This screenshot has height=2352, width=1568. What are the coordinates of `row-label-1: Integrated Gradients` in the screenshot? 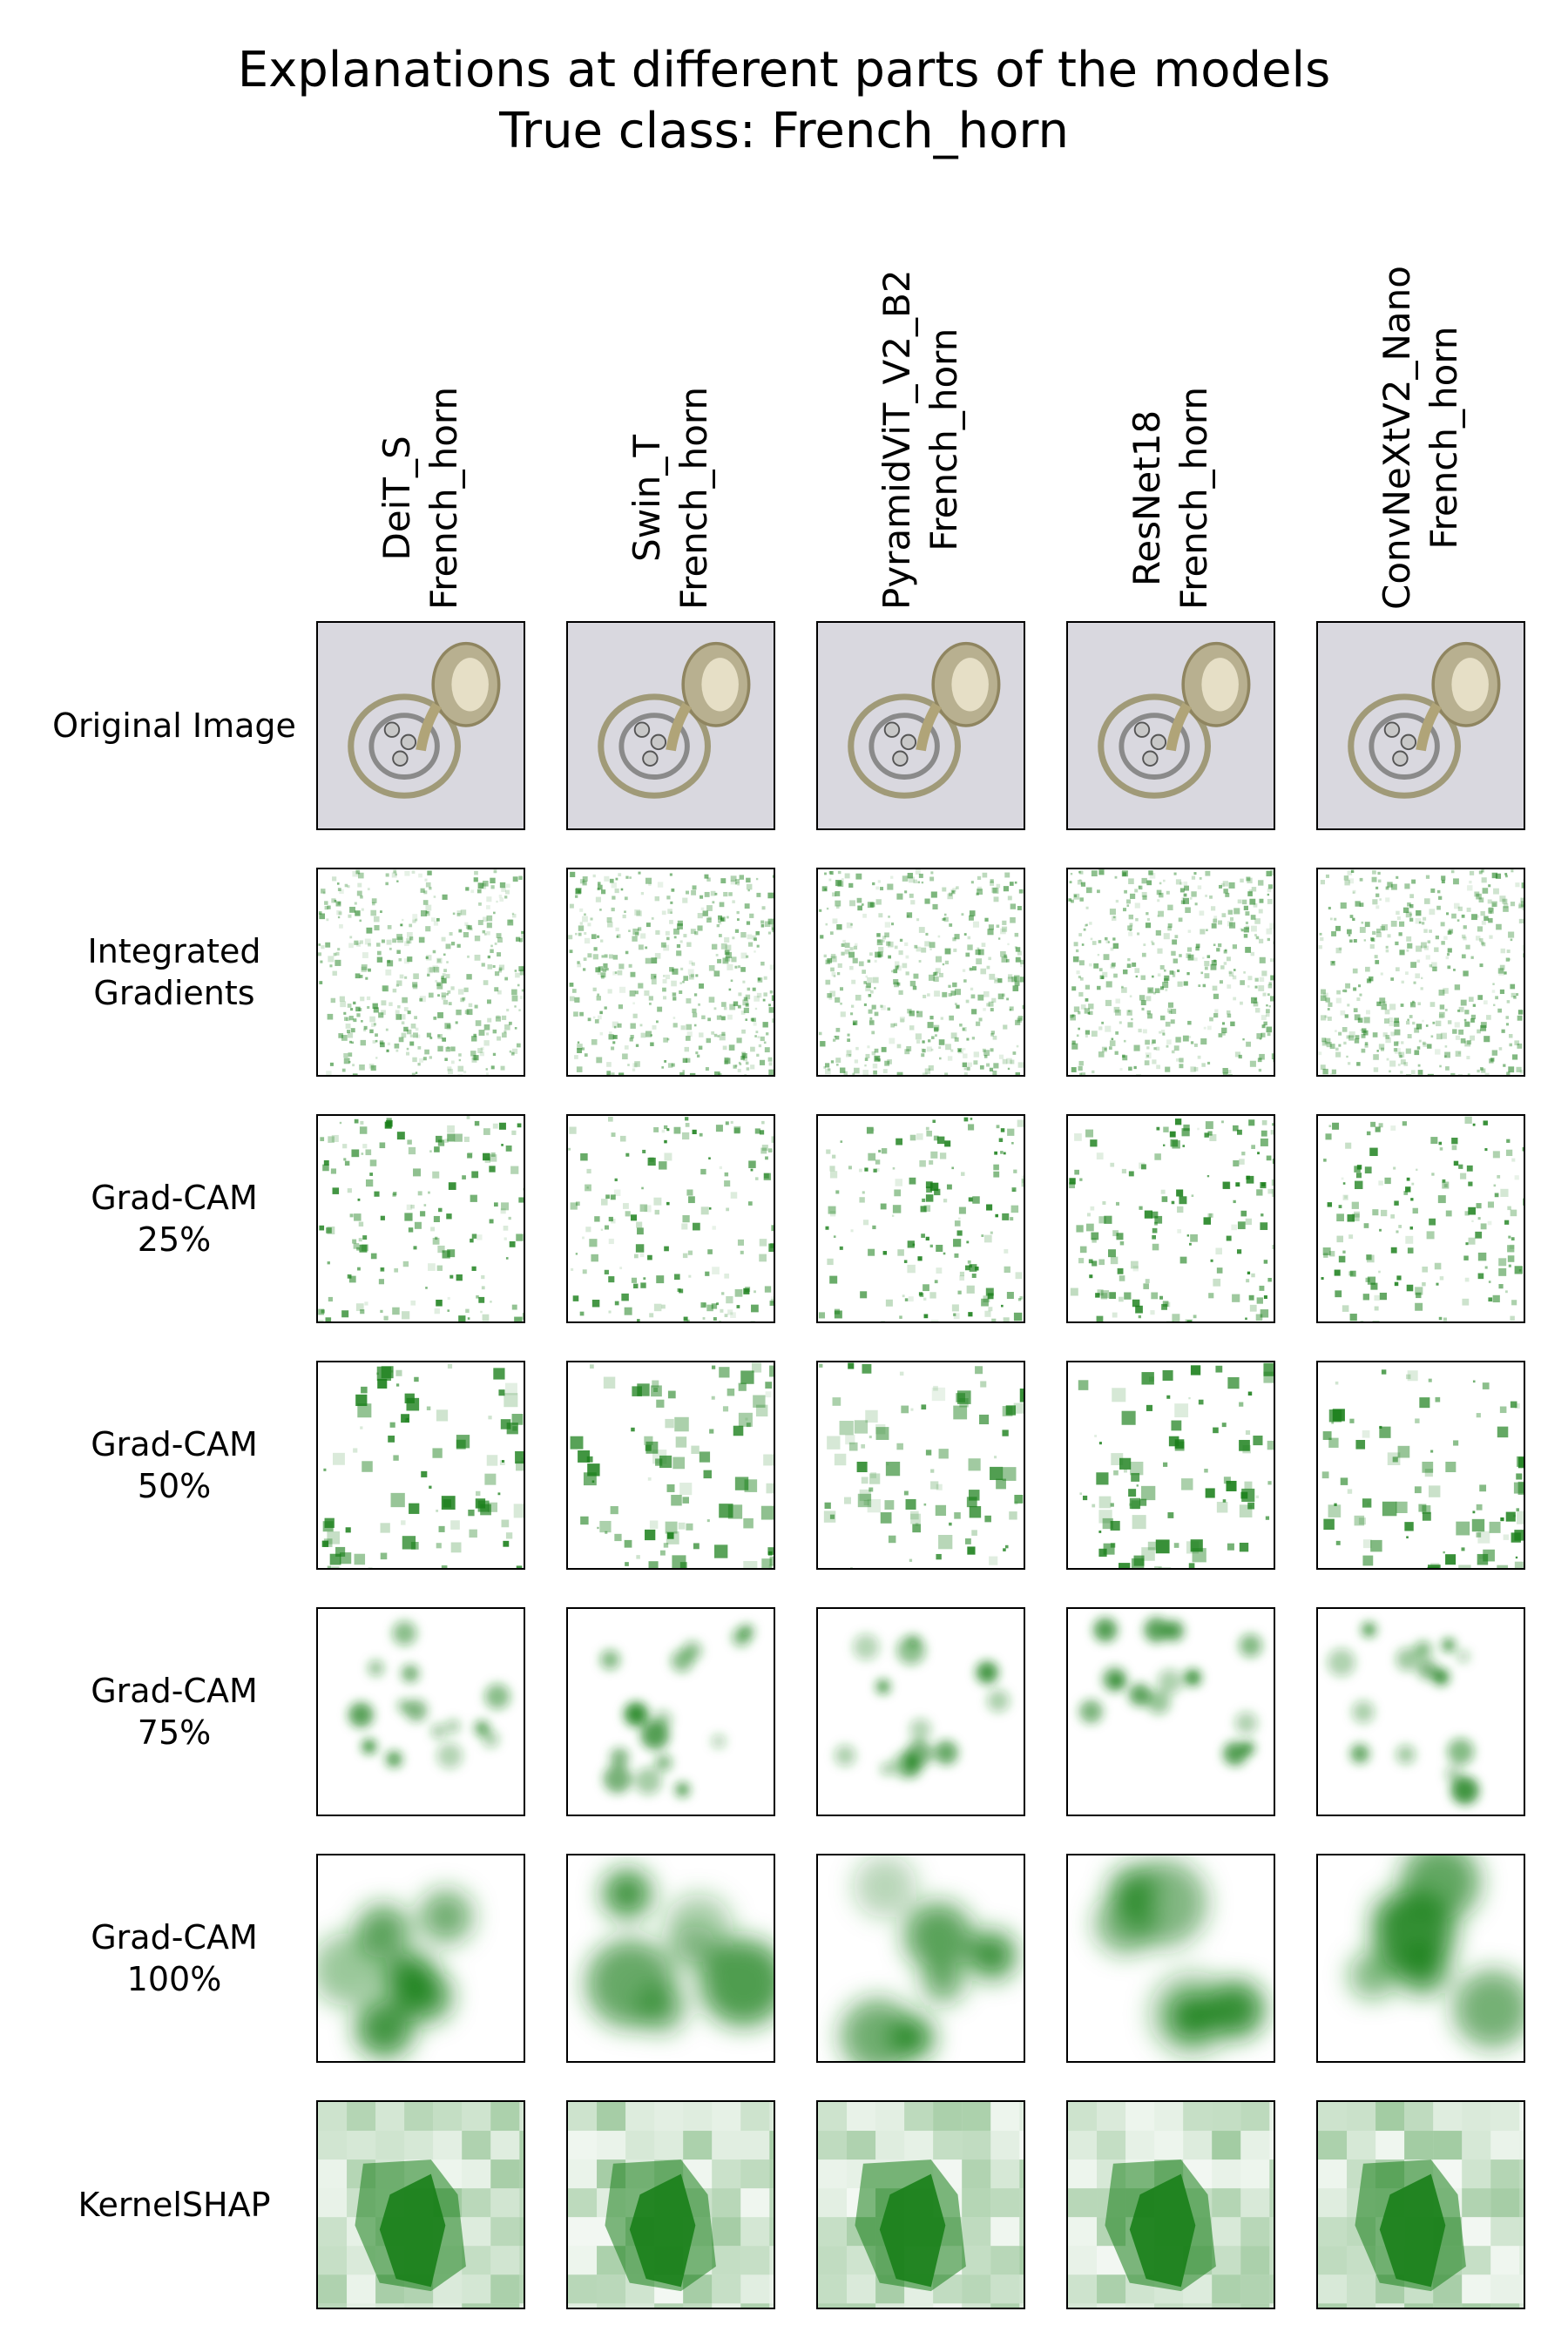 It's located at (174, 972).